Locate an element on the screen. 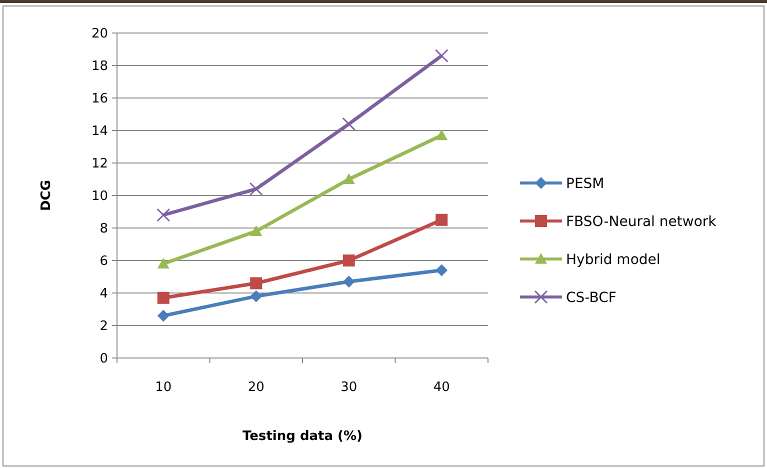 The height and width of the screenshot is (468, 767). y-axis-title: DCG is located at coordinates (46, 196).